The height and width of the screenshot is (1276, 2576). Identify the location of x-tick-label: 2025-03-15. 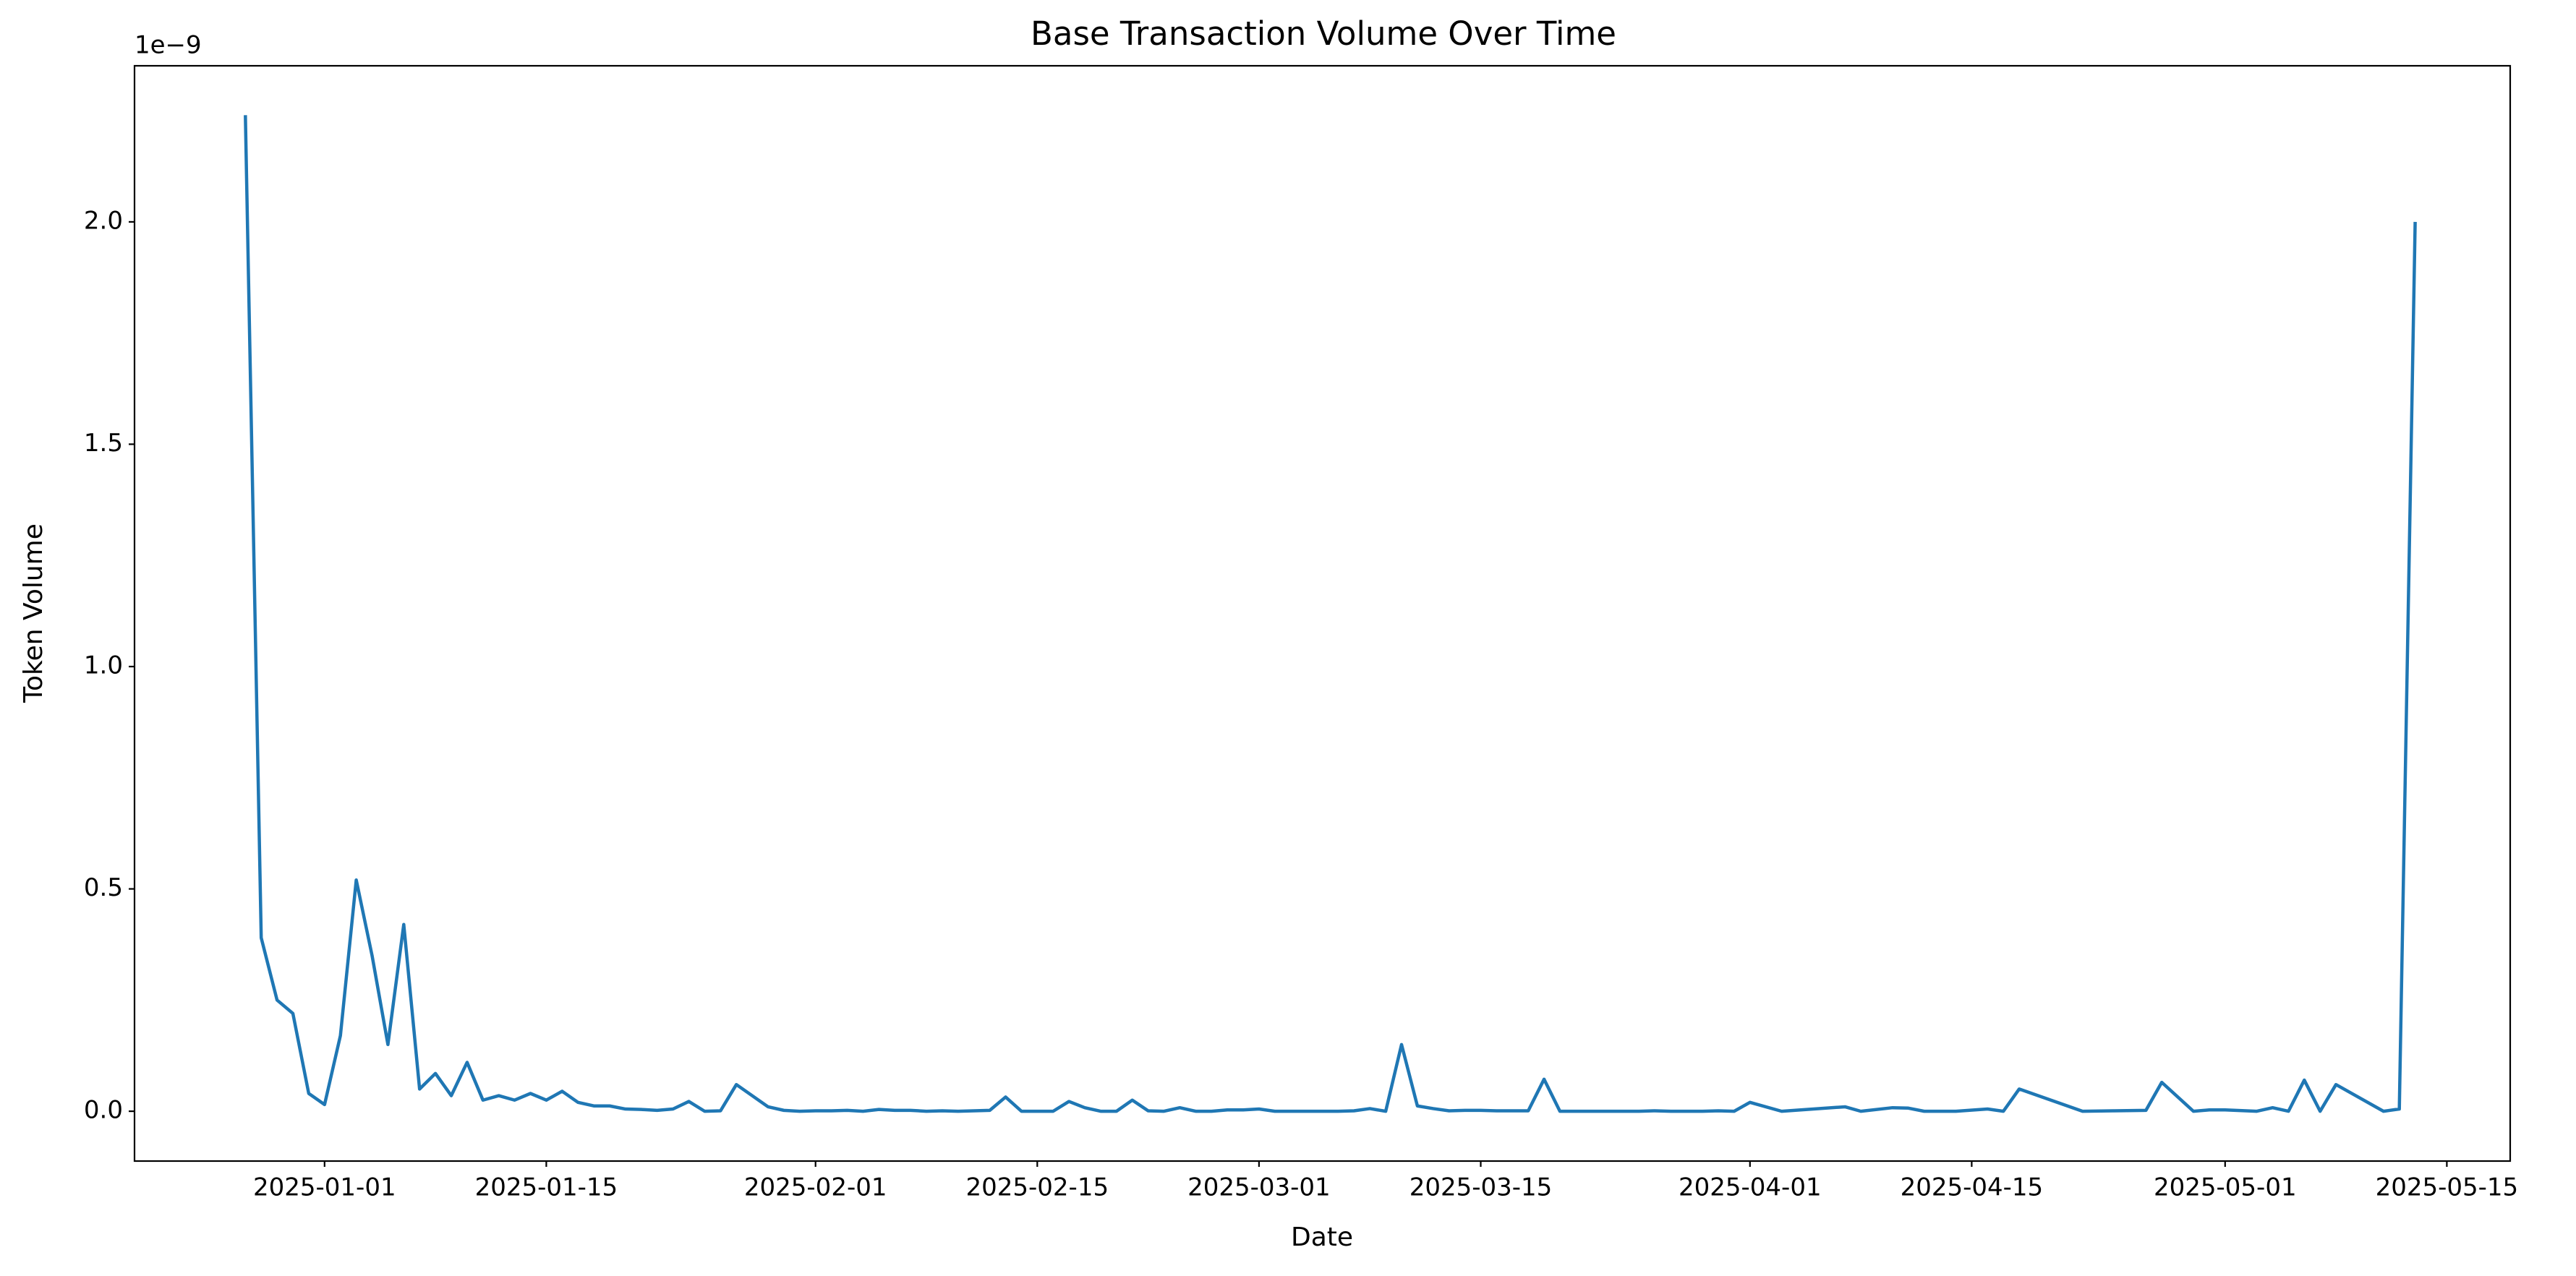
(1481, 1187).